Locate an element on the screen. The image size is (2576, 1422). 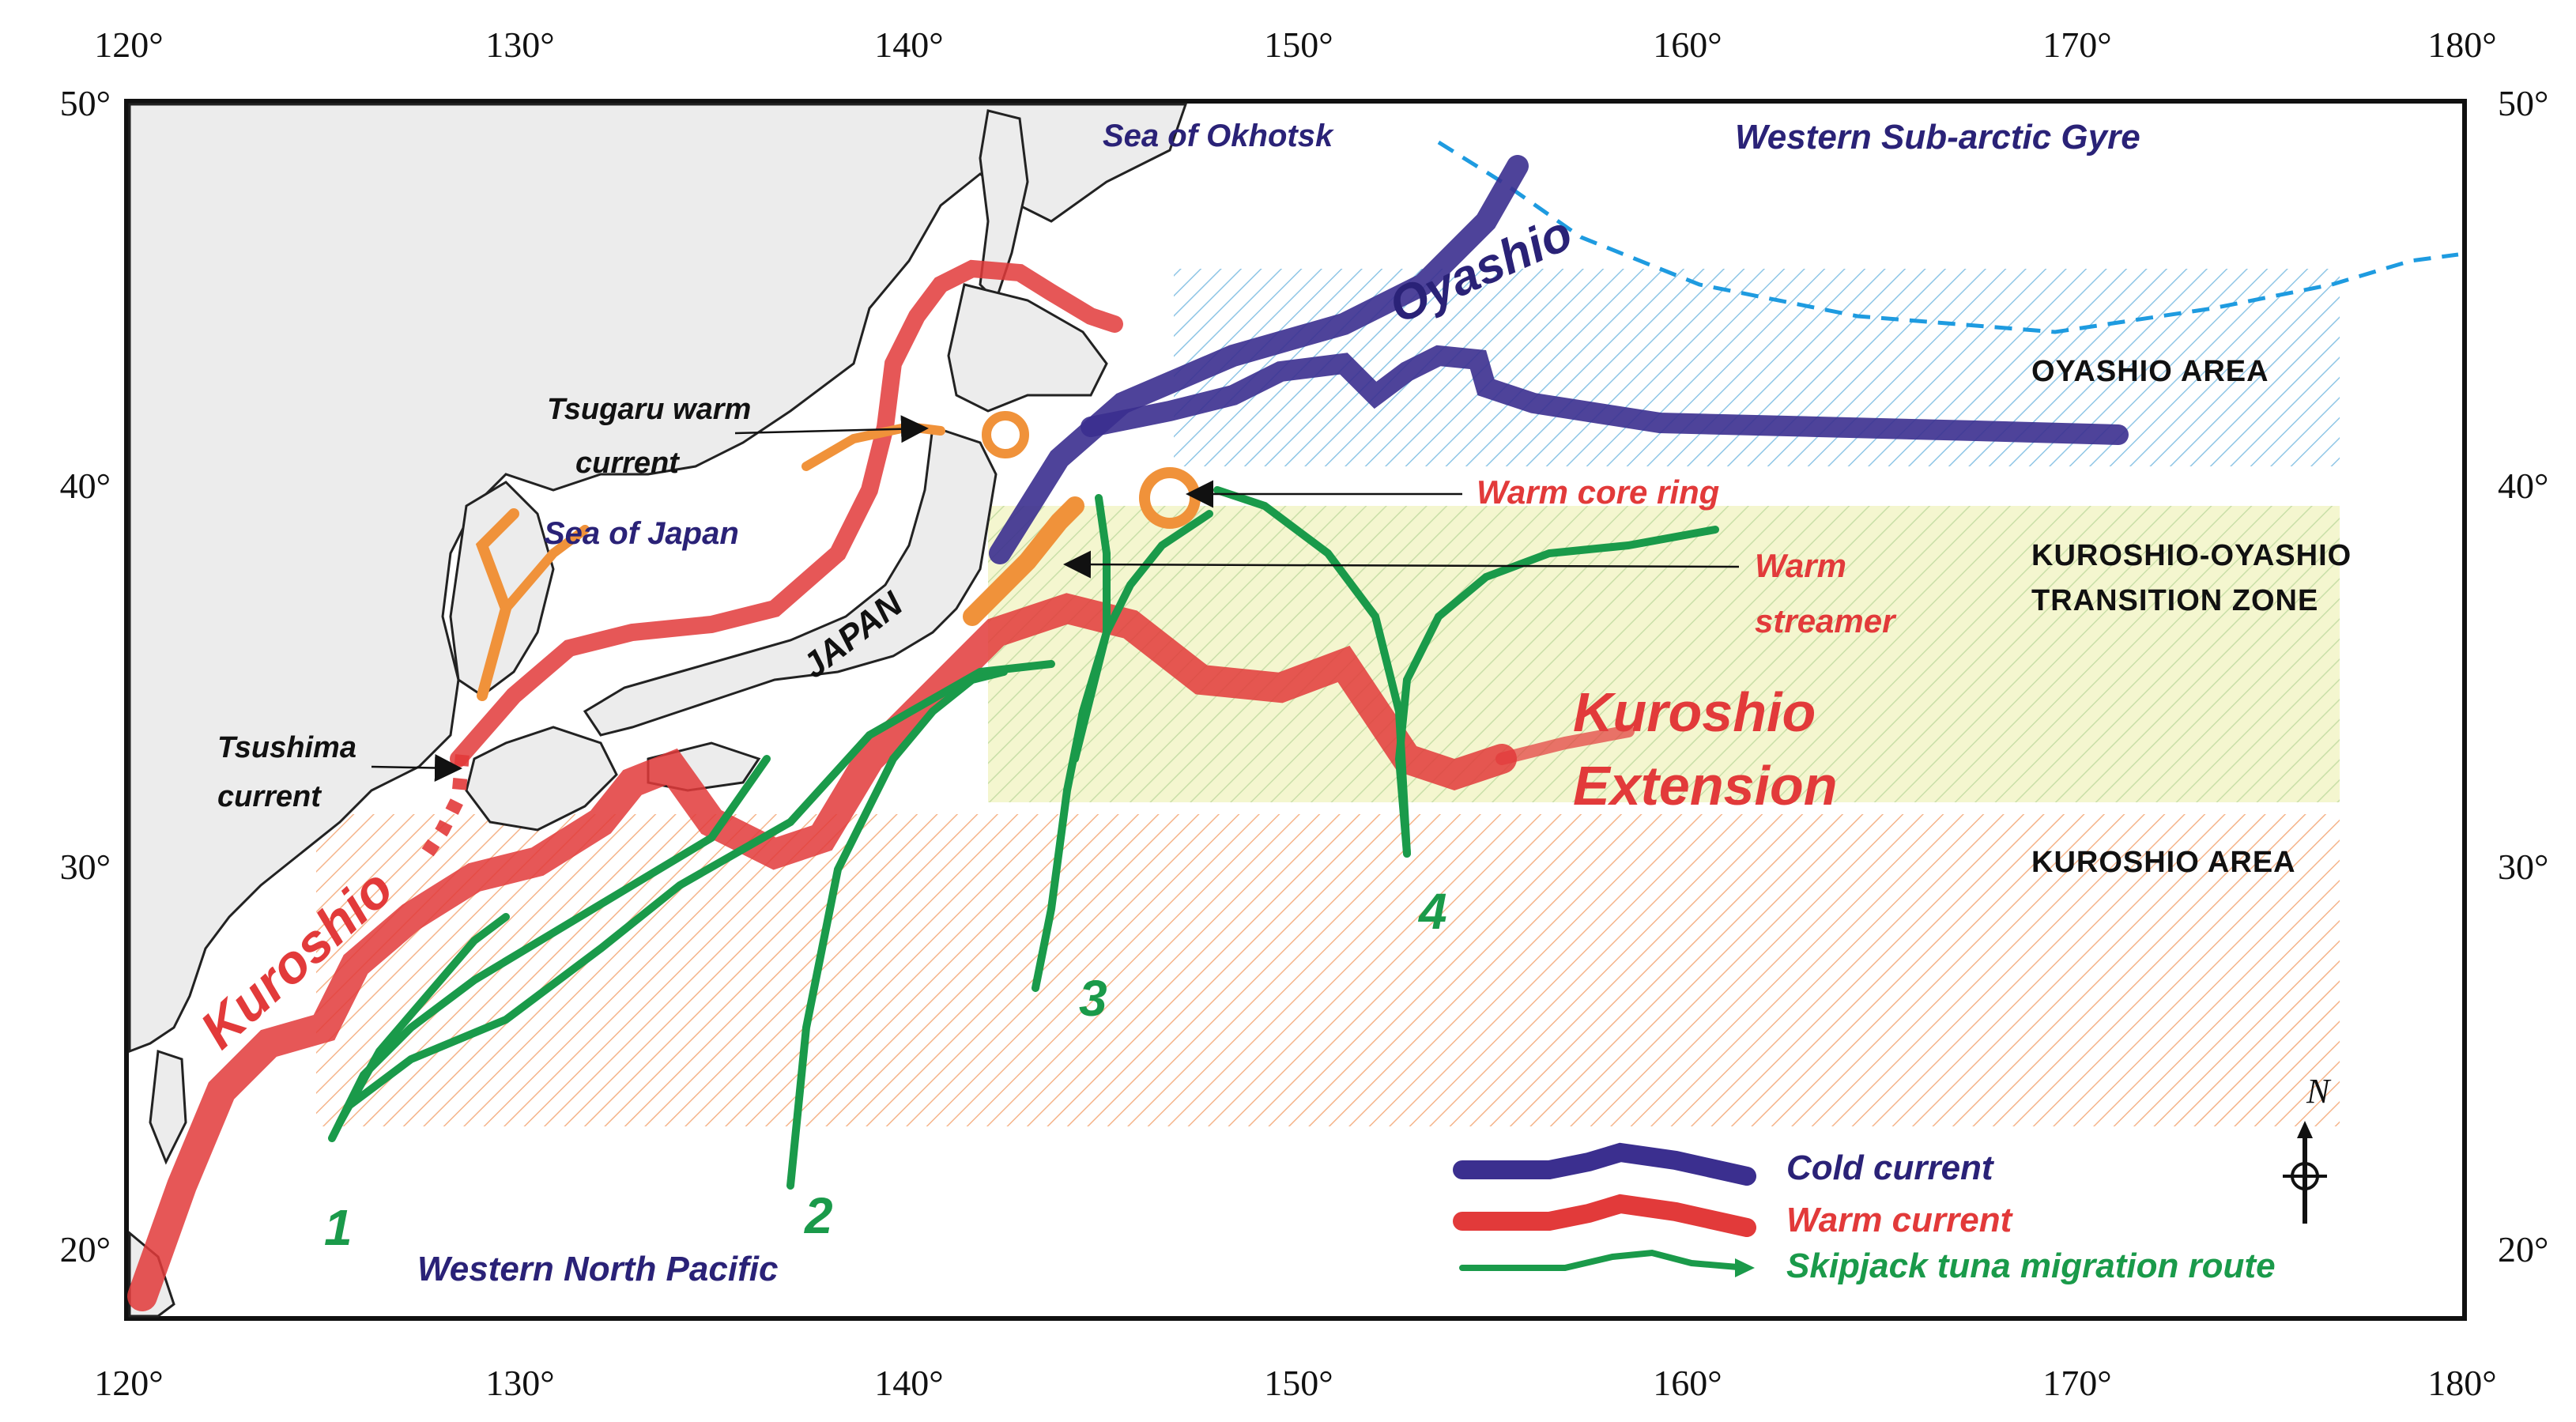
legend-warm-label: Warm current is located at coordinates (1900, 1220).